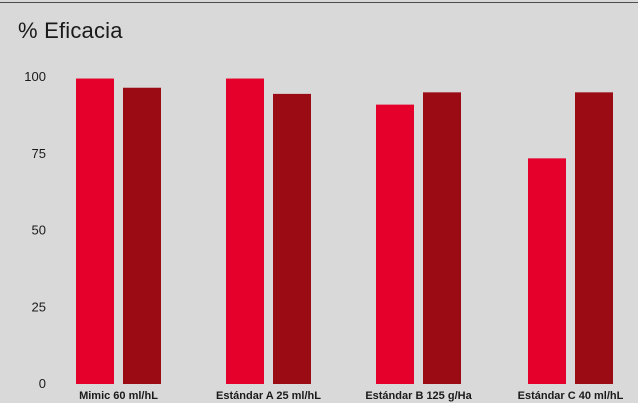 This screenshot has height=403, width=638. I want to click on chart-title: % Eficacia, so click(70, 30).